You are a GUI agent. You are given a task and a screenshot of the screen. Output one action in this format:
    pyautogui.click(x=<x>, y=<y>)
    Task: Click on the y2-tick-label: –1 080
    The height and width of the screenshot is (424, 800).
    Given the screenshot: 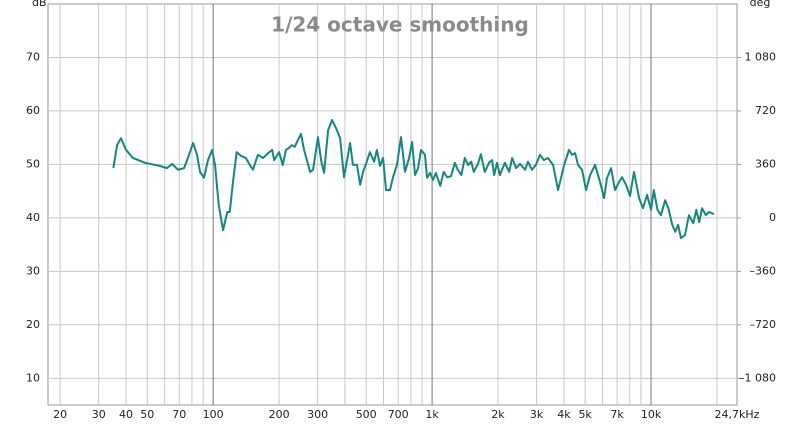 What is the action you would take?
    pyautogui.click(x=757, y=377)
    